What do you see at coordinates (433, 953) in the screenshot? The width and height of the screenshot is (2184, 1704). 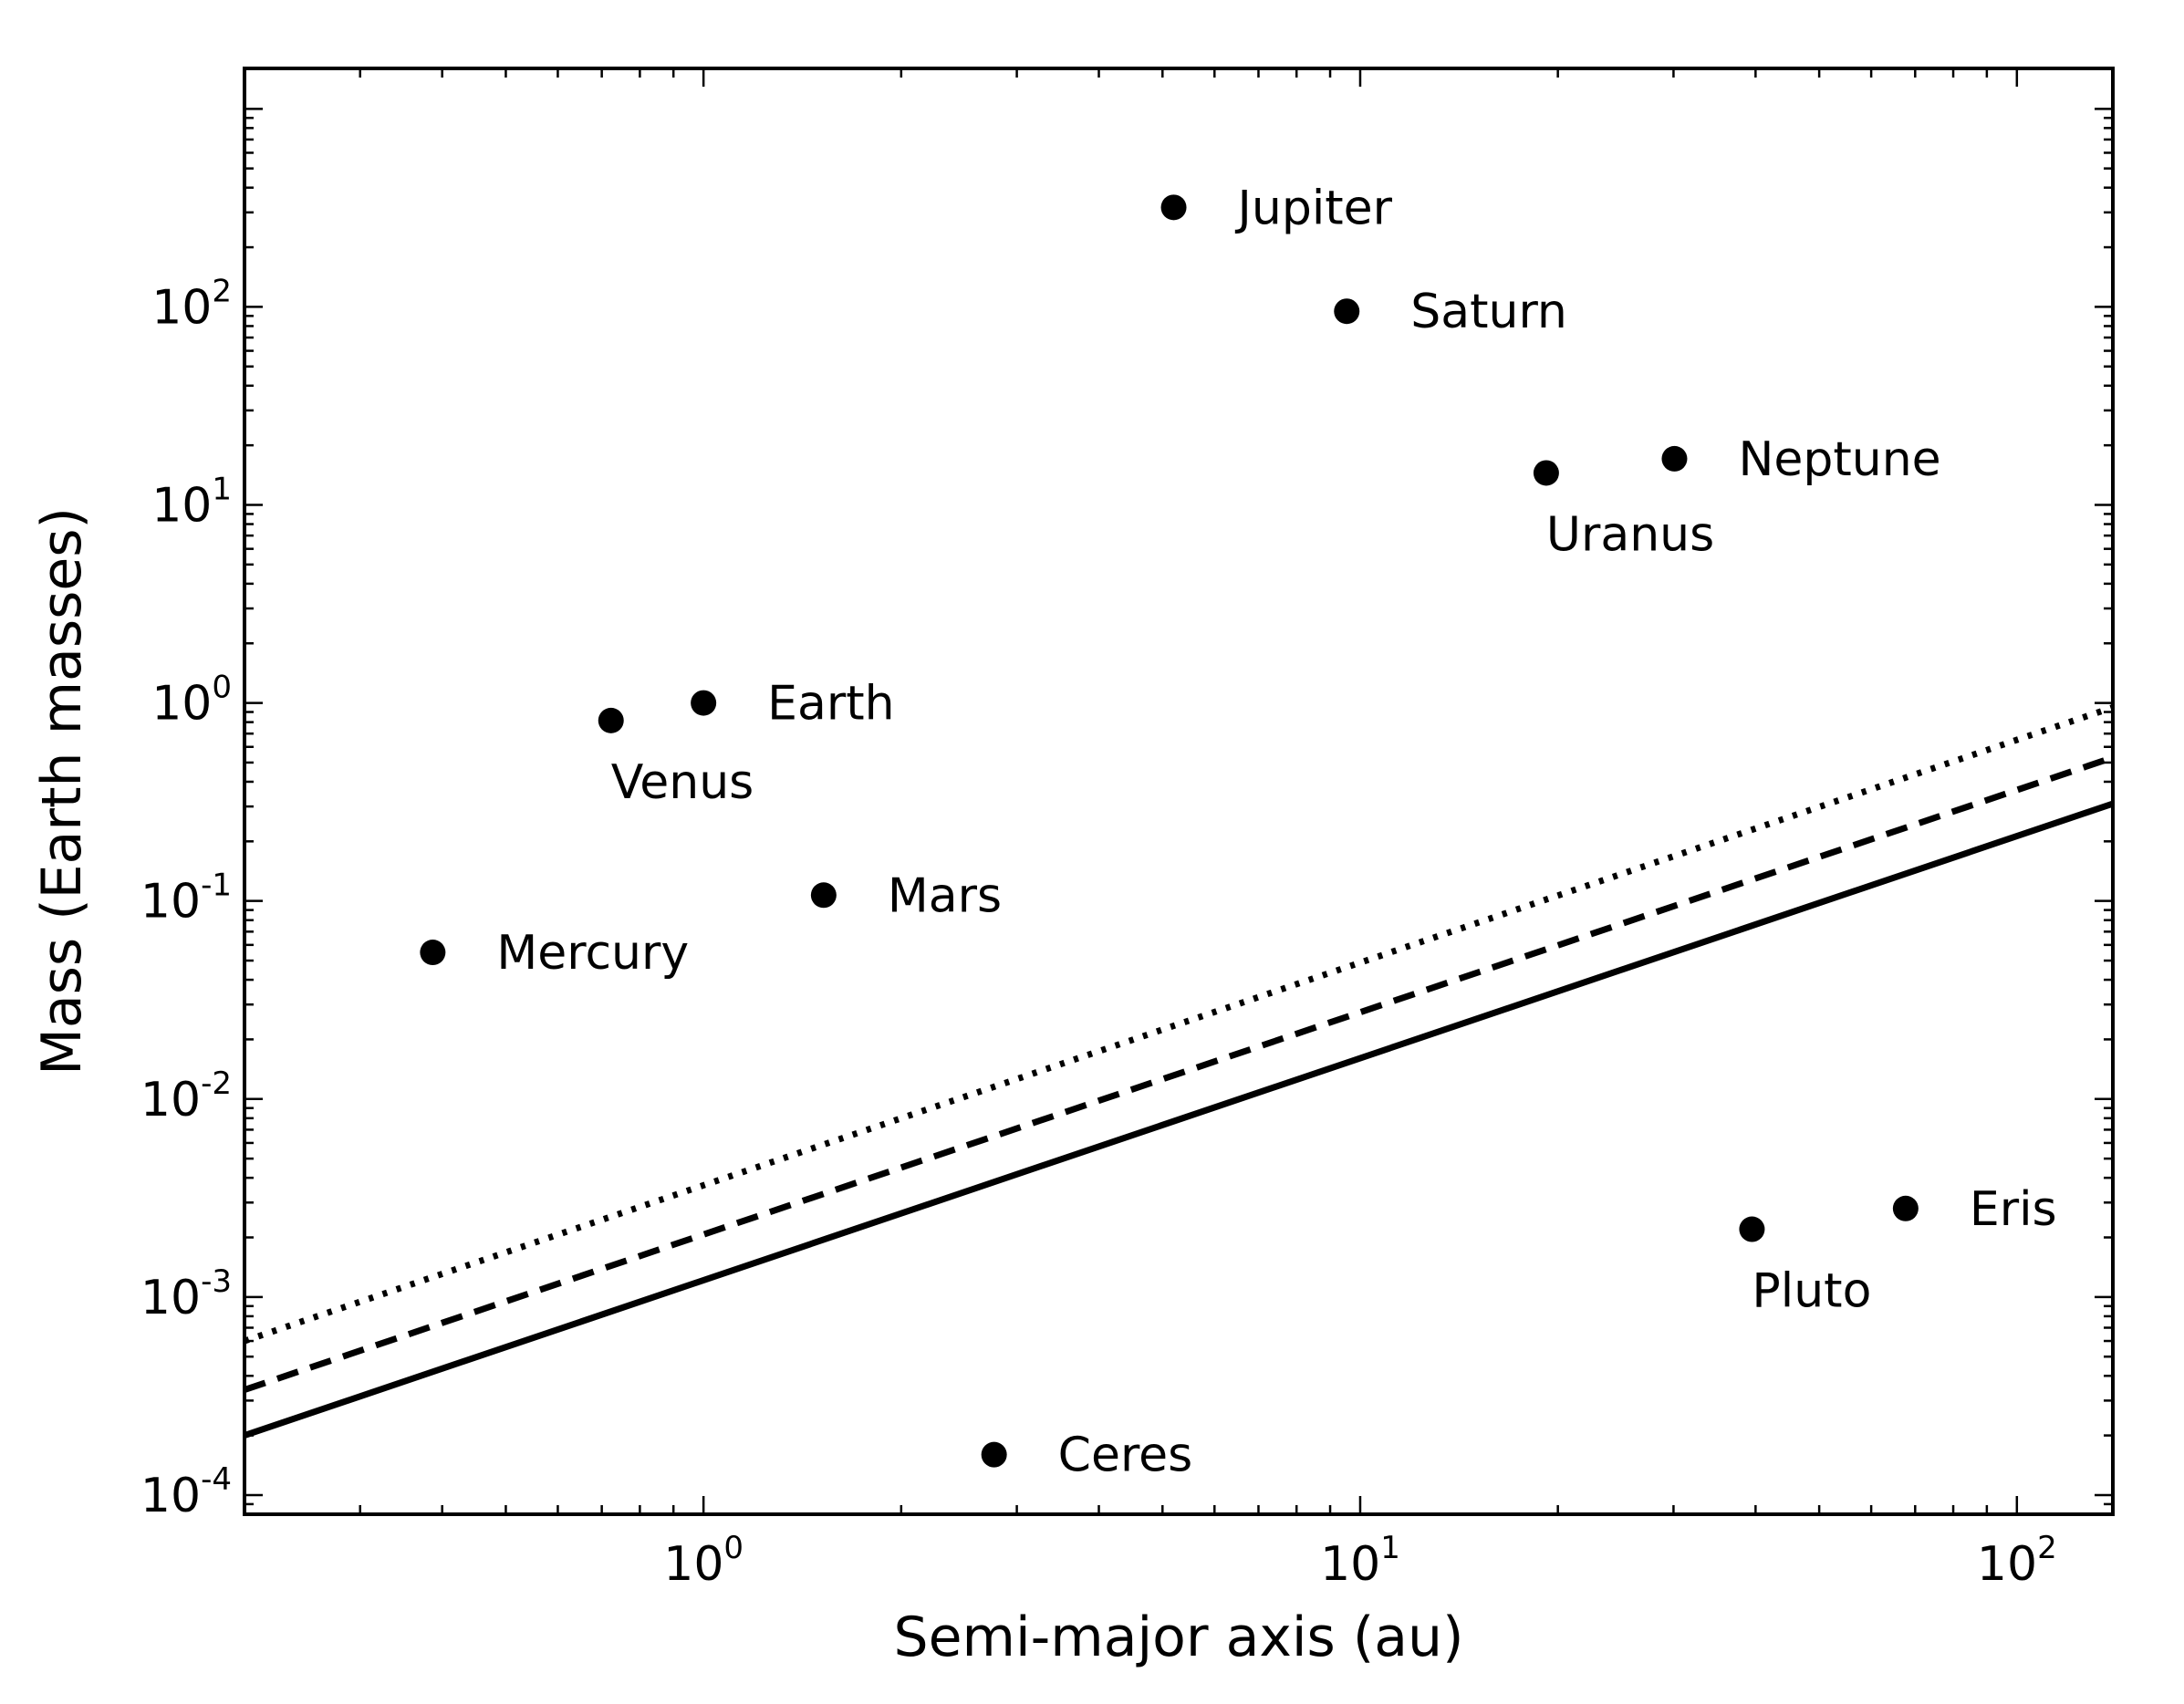 I see `point-mercury` at bounding box center [433, 953].